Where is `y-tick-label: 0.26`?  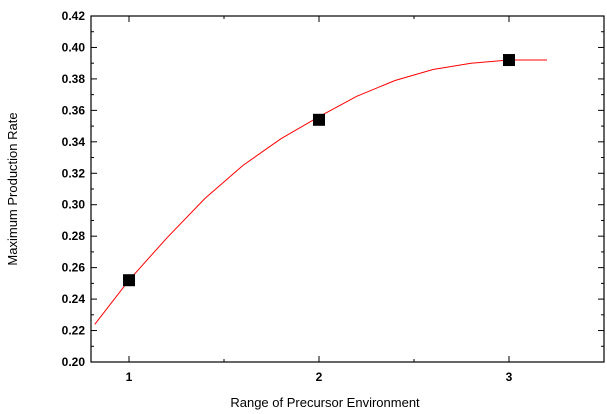
y-tick-label: 0.26 is located at coordinates (74, 268).